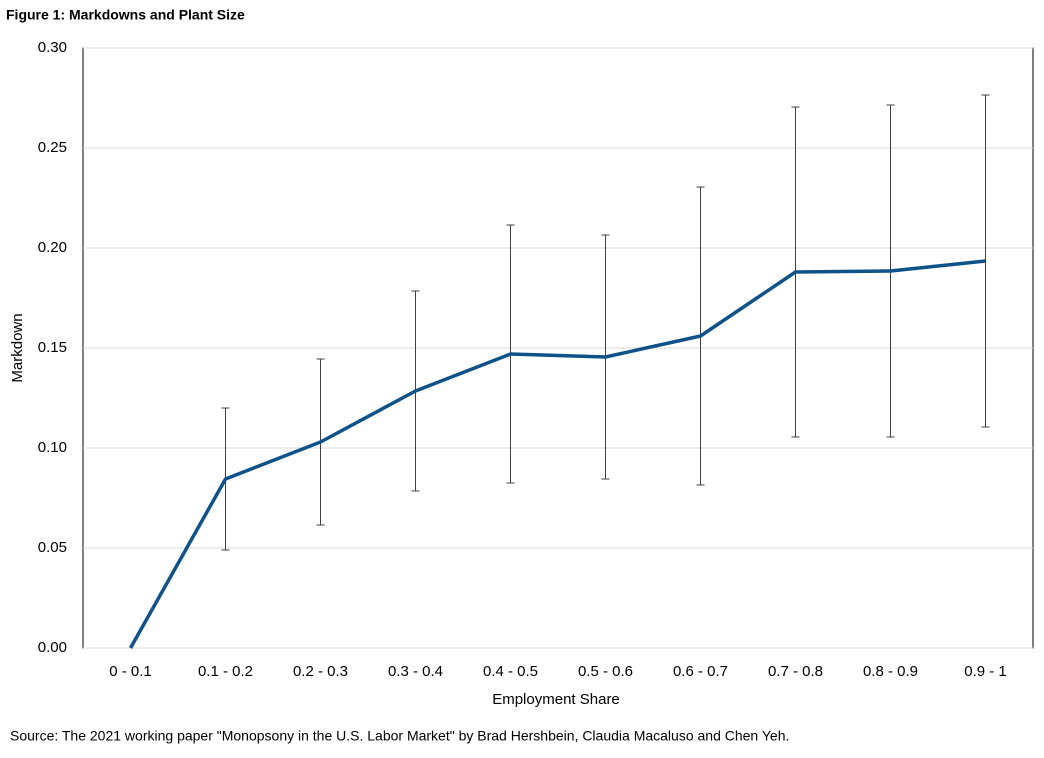  Describe the element at coordinates (985, 671) in the screenshot. I see `x-tick-label: 0.9 - 1` at that location.